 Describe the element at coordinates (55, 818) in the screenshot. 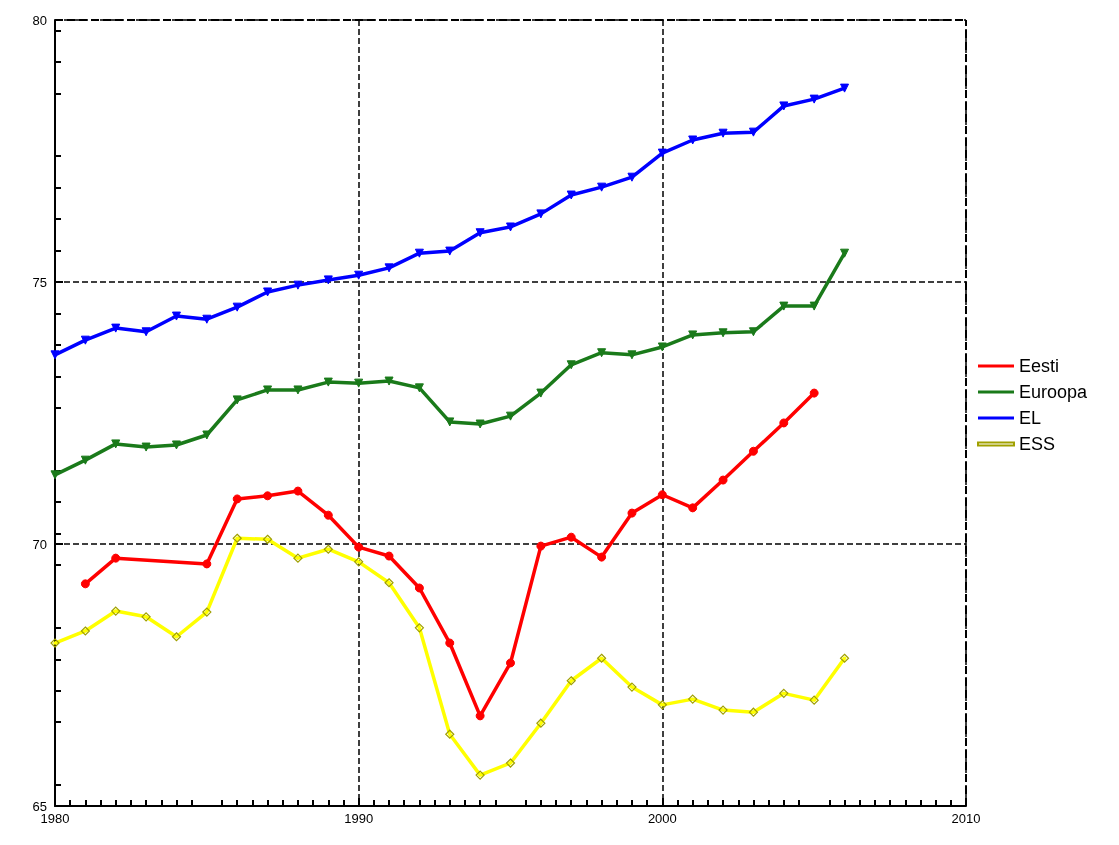

I see `x-tick-label: 1980` at that location.